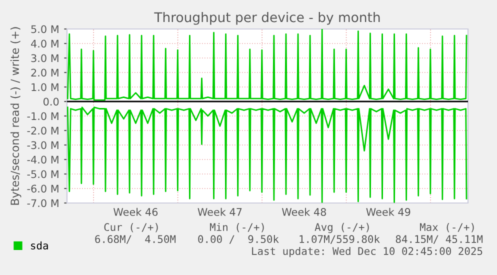  I want to click on y-tick-label: 4.0 M, so click(44, 44).